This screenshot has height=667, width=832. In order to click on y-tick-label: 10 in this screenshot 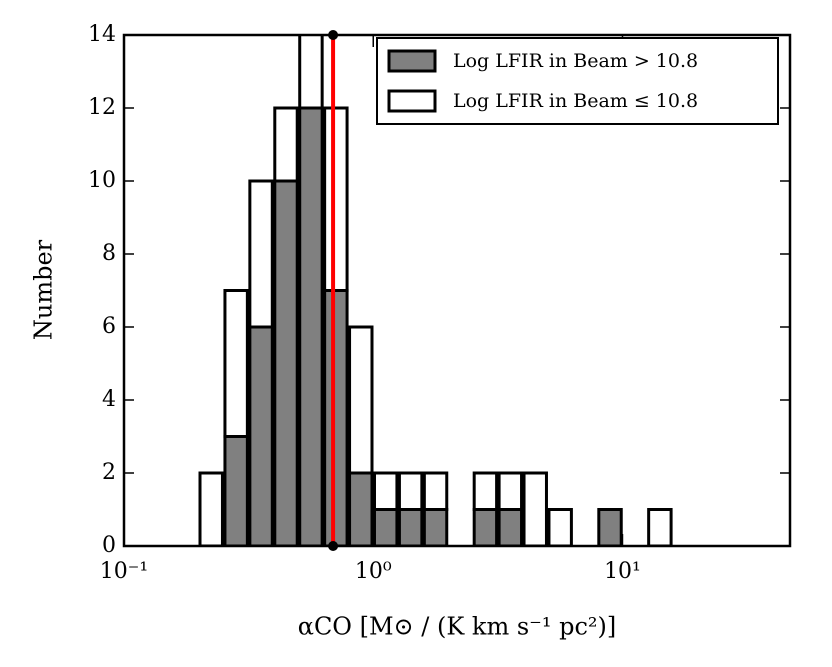, I will do `click(102, 180)`.